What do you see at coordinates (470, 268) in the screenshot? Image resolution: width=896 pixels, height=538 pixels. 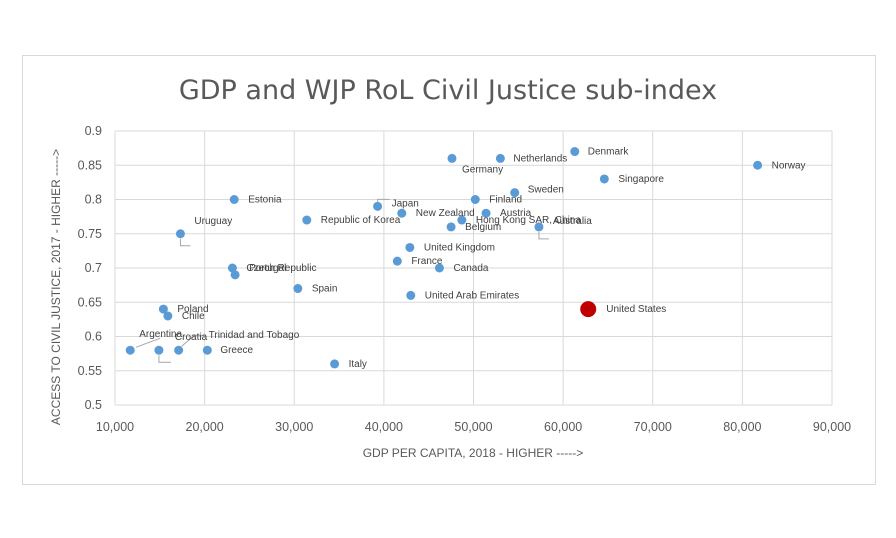 I see `point-label-canada: Canada` at bounding box center [470, 268].